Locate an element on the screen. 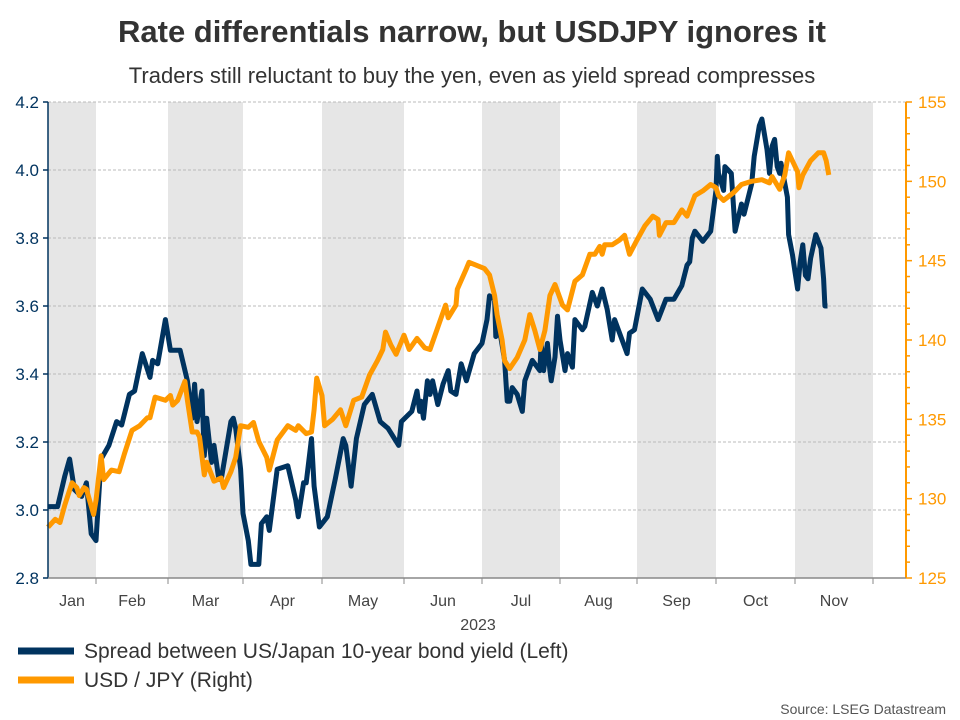 The image size is (960, 720). left-tick-label: 3.0 is located at coordinates (27, 510).